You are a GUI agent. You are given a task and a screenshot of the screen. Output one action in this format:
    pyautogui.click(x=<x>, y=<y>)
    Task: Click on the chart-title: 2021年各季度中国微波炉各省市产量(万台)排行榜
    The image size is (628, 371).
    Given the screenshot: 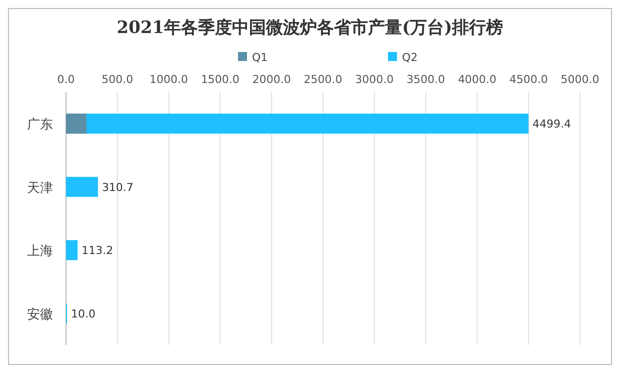 What is the action you would take?
    pyautogui.click(x=310, y=28)
    